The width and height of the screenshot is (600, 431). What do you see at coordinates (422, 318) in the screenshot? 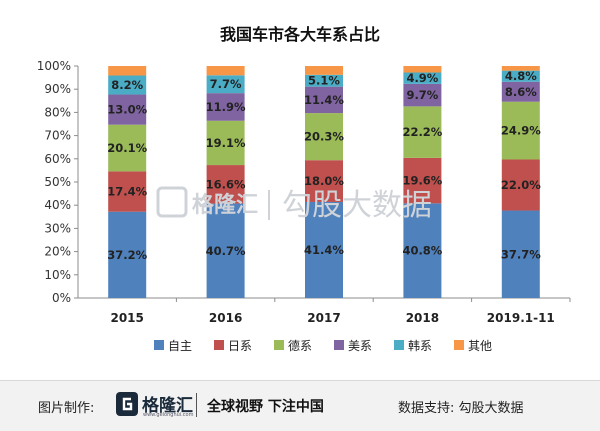
I see `x-category-label: 2018` at bounding box center [422, 318].